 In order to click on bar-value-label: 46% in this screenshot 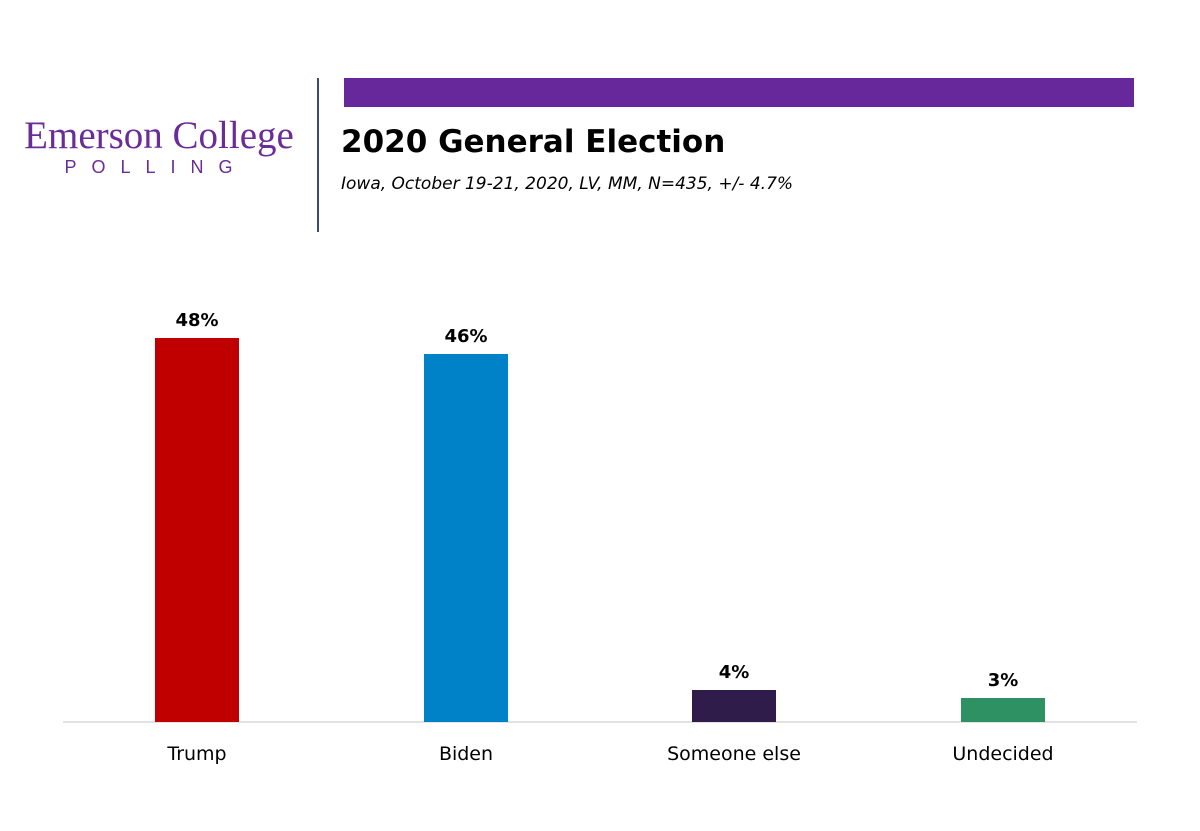, I will do `click(465, 336)`.